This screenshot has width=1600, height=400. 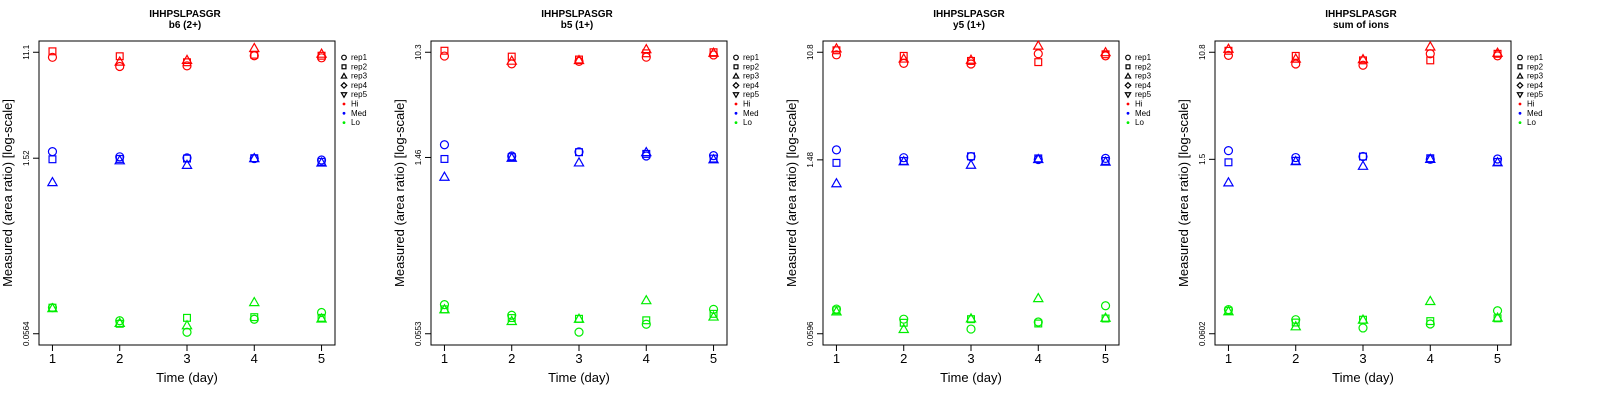 I want to click on data-point-lo-rep1, so click(x=444, y=305).